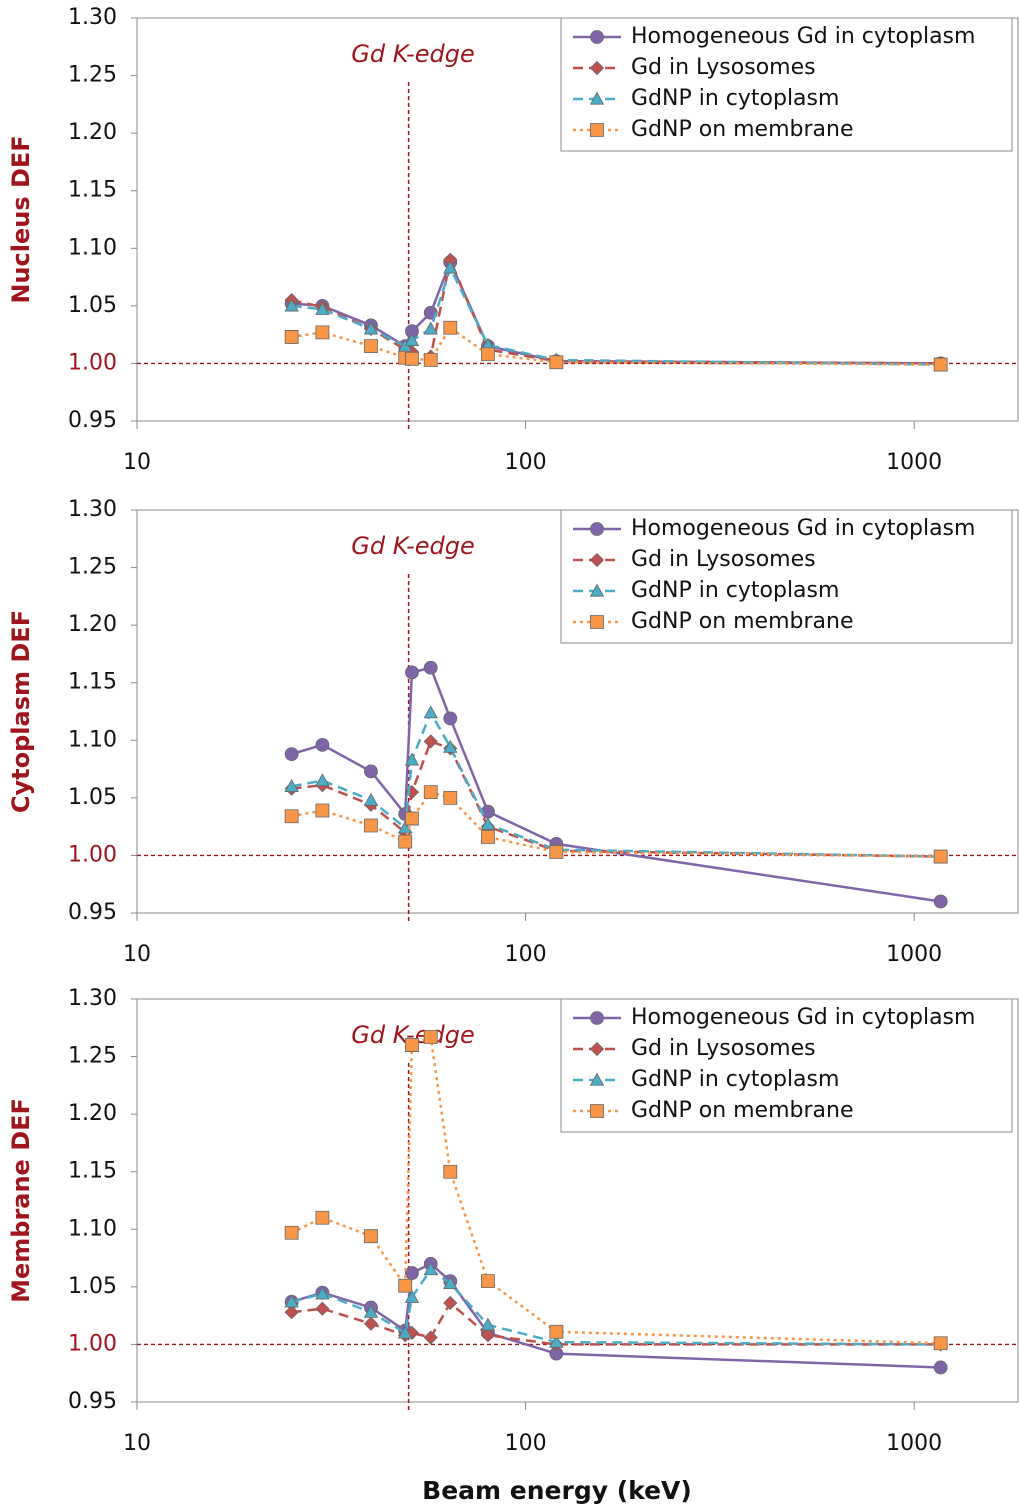  Describe the element at coordinates (723, 559) in the screenshot. I see `legend-label: Gd in Lysosomes` at that location.